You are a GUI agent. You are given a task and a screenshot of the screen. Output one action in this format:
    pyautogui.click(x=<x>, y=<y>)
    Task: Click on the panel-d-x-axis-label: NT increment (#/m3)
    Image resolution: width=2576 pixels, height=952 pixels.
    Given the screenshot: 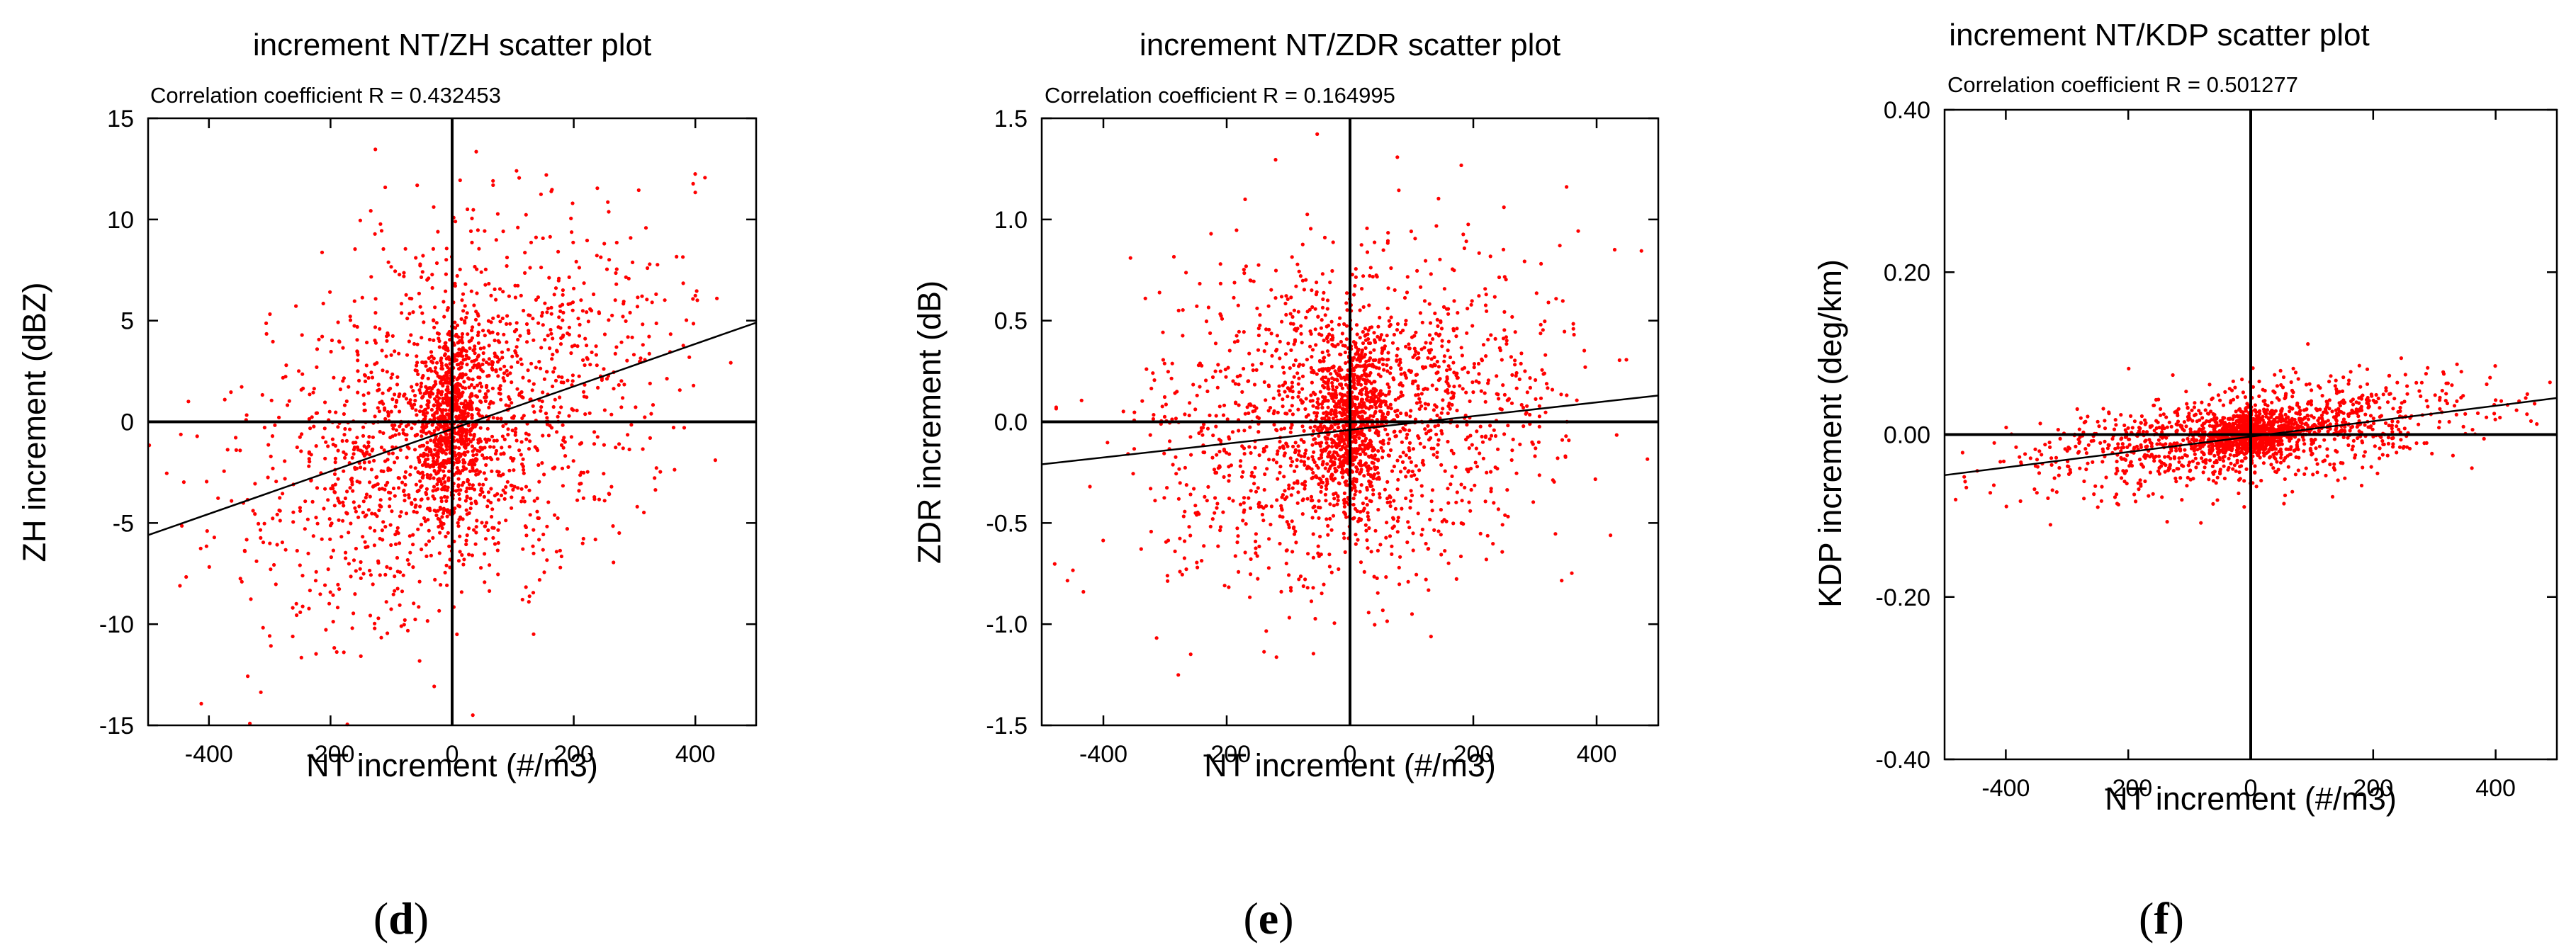 What is the action you would take?
    pyautogui.click(x=452, y=765)
    